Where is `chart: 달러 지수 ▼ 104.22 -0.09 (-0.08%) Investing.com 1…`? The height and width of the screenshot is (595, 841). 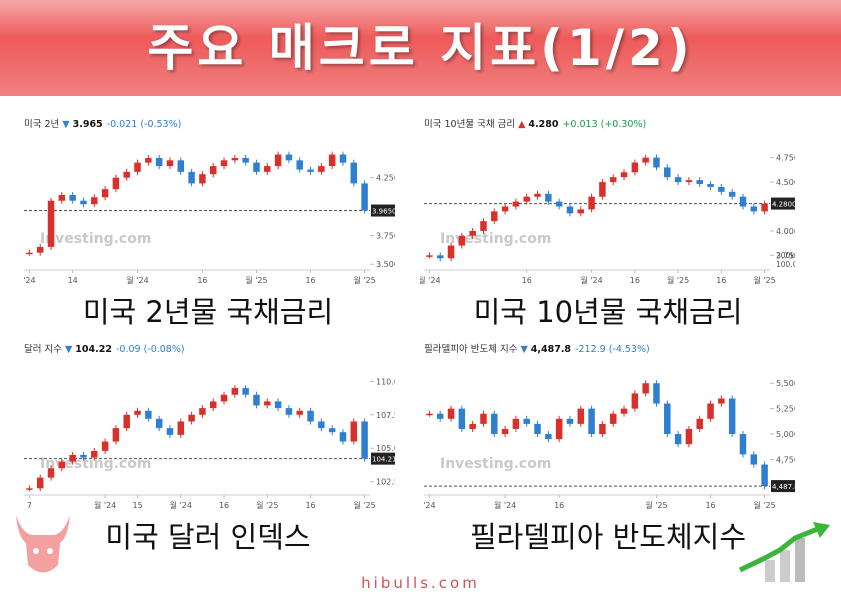
chart: 달러 지수 ▼ 104.22 -0.09 (-0.08%) Investing.com 1… is located at coordinates (207, 427).